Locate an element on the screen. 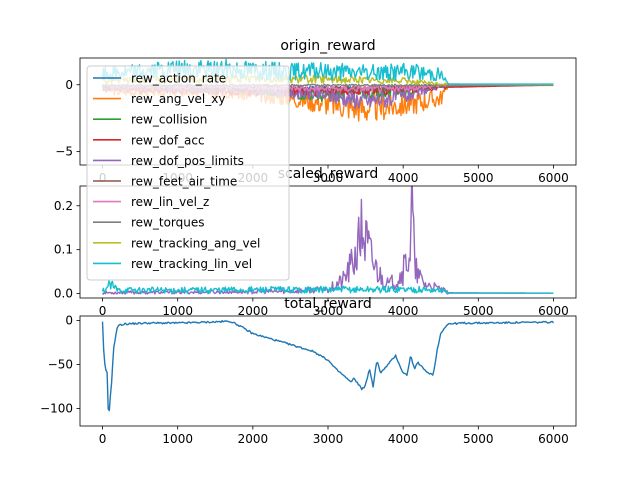 The height and width of the screenshot is (480, 640). chart-title: origin_reward is located at coordinates (327, 46).